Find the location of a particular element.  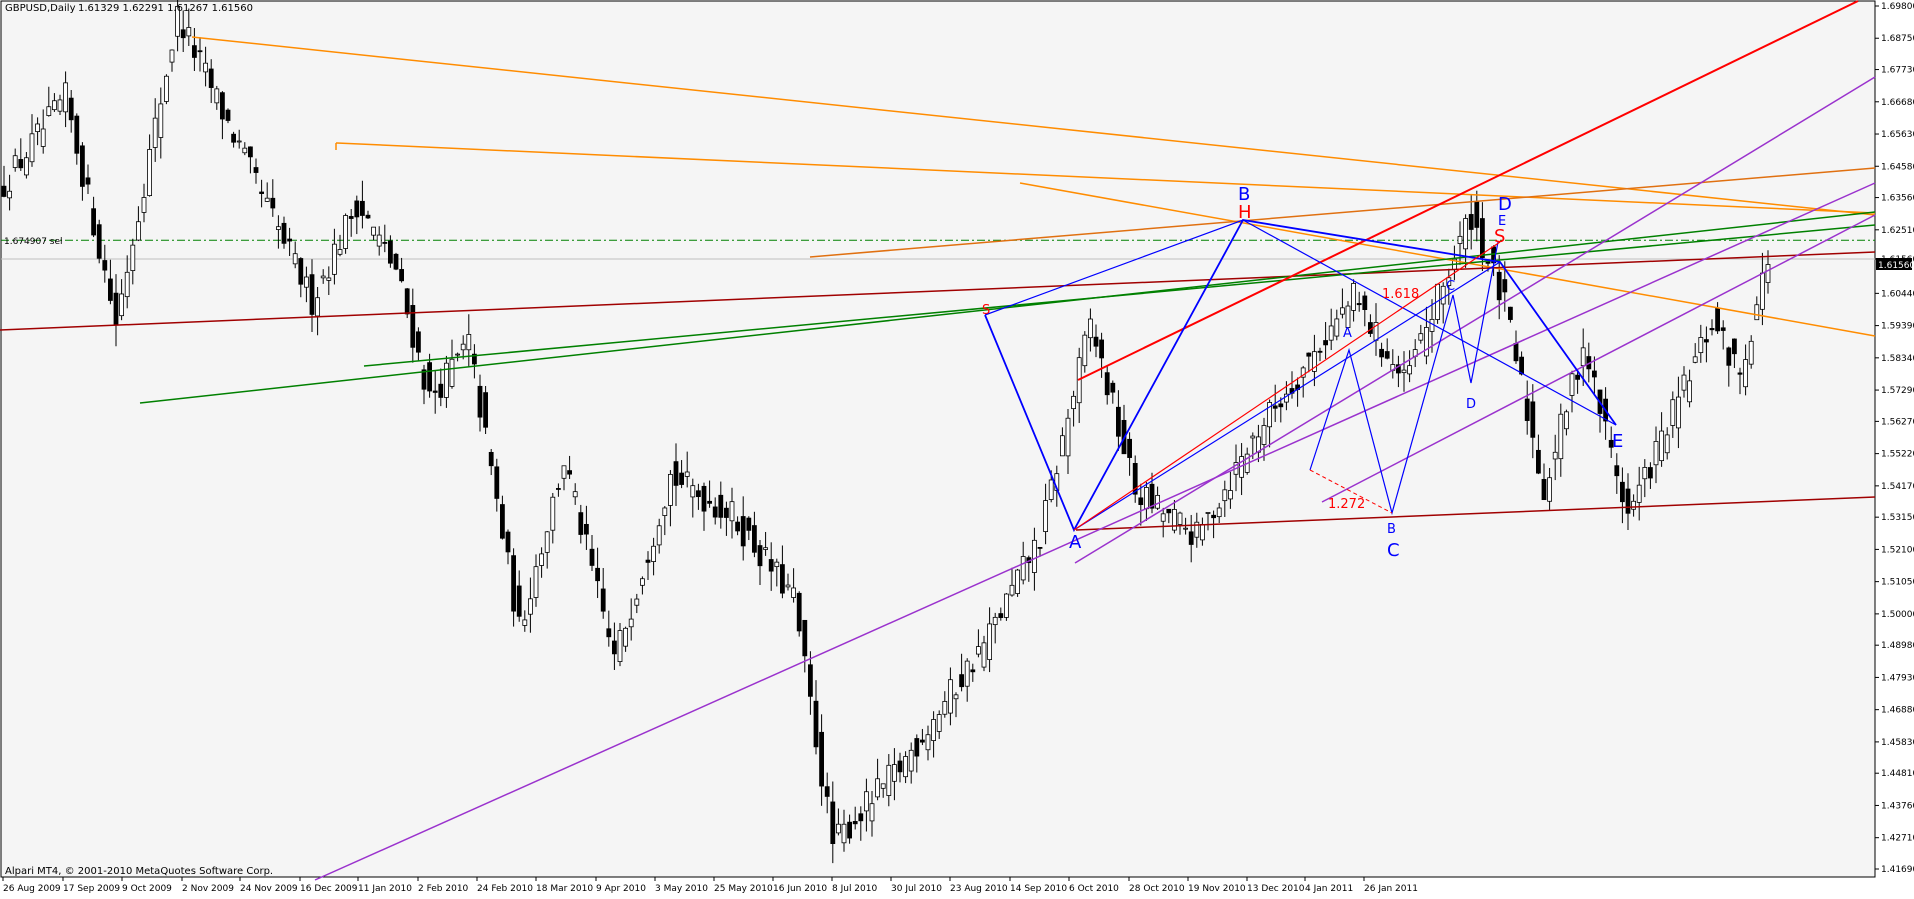

x-tick-label: 9 Oct 2009 is located at coordinates (147, 889).